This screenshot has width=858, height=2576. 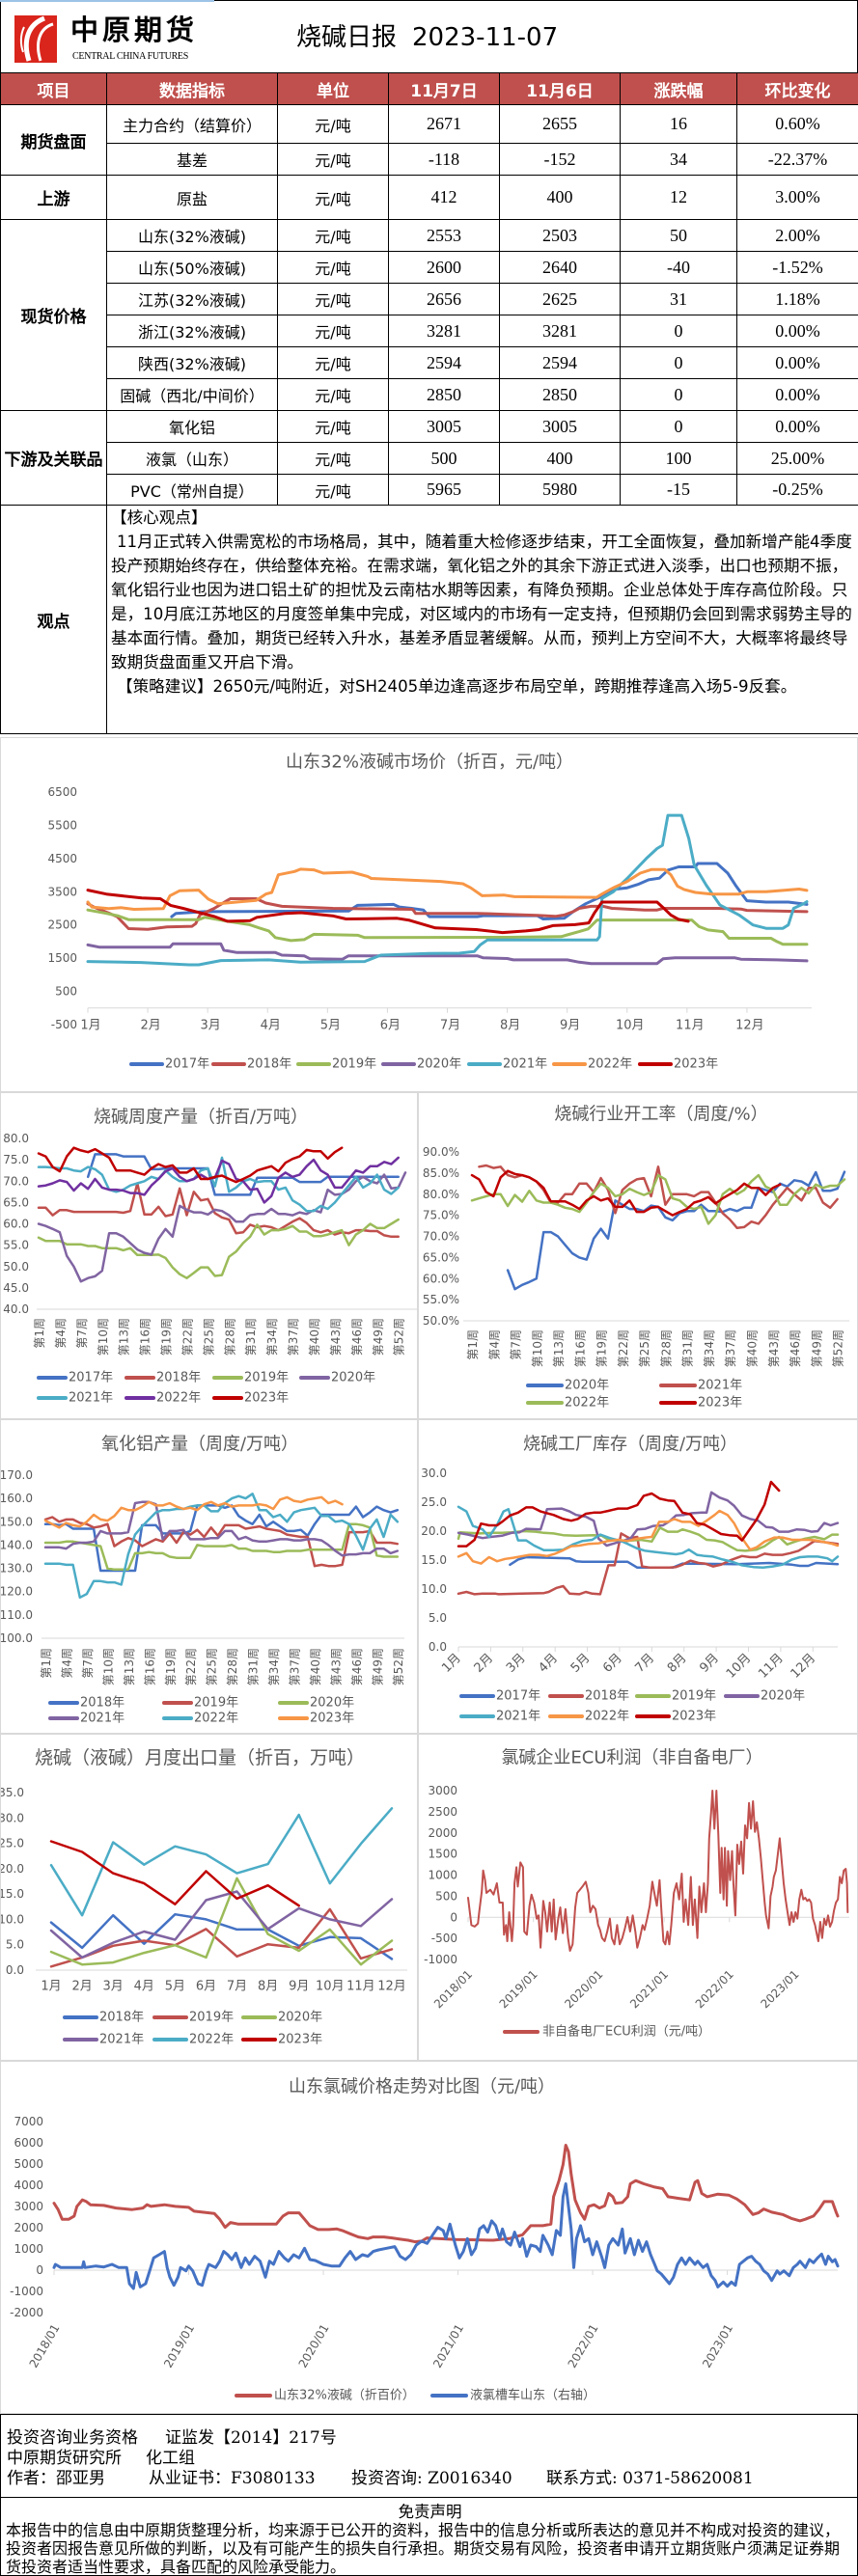 I want to click on x-tick-label: 第34周, so click(x=272, y=1337).